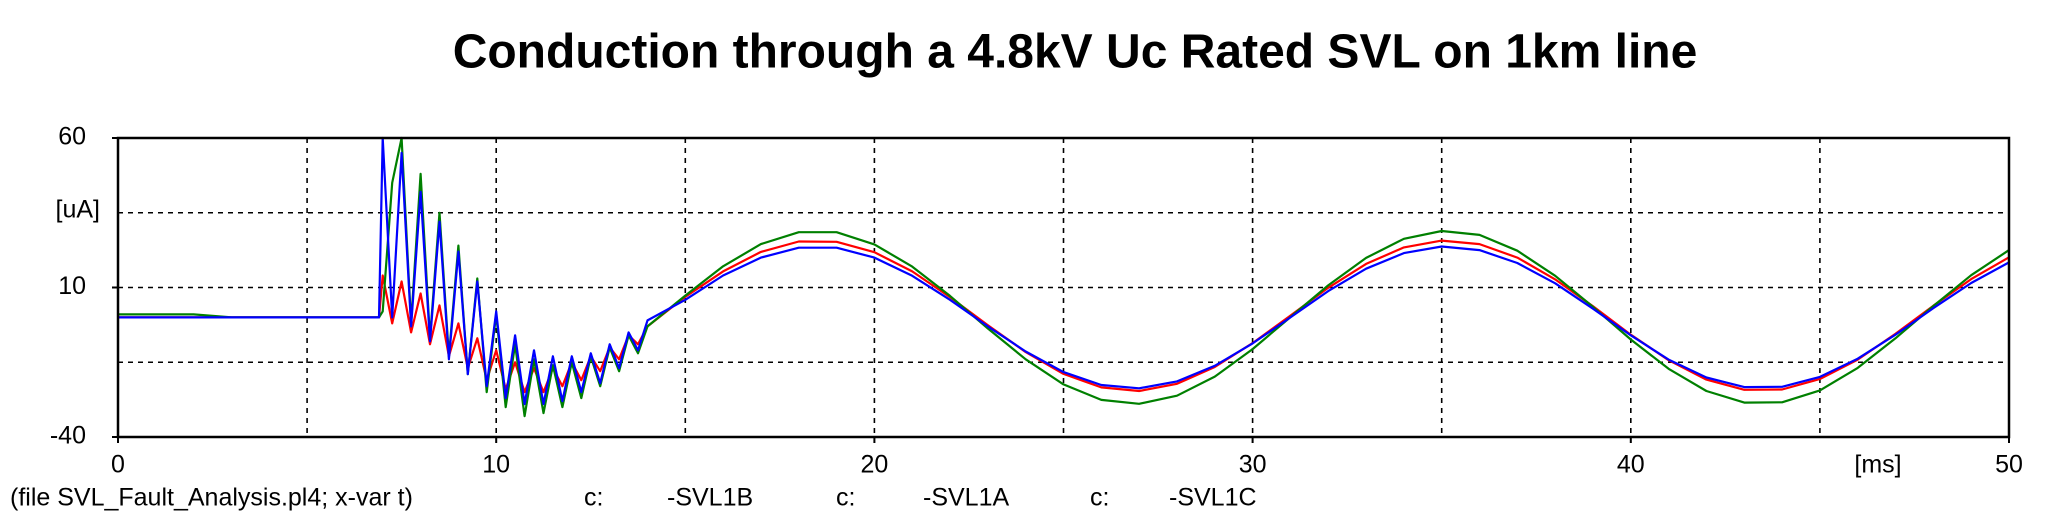  Describe the element at coordinates (1213, 498) in the screenshot. I see `legend-label: -SVL1C` at that location.